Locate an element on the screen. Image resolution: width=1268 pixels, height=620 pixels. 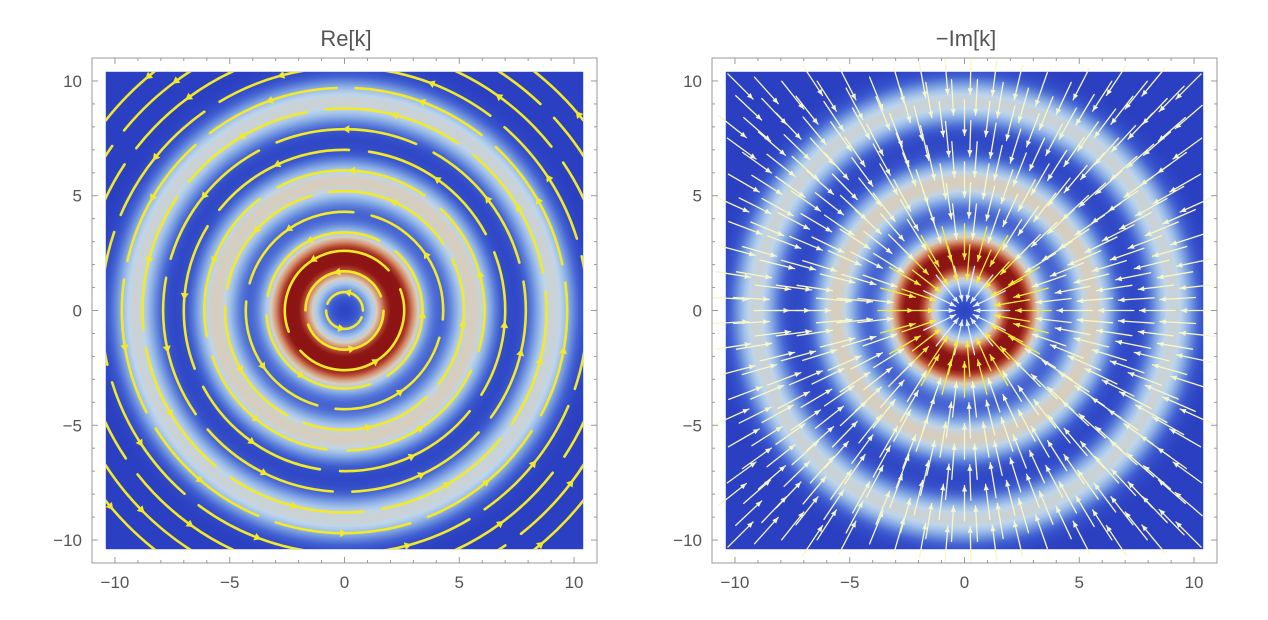
re-k-title: Re[k] is located at coordinates (345, 38).